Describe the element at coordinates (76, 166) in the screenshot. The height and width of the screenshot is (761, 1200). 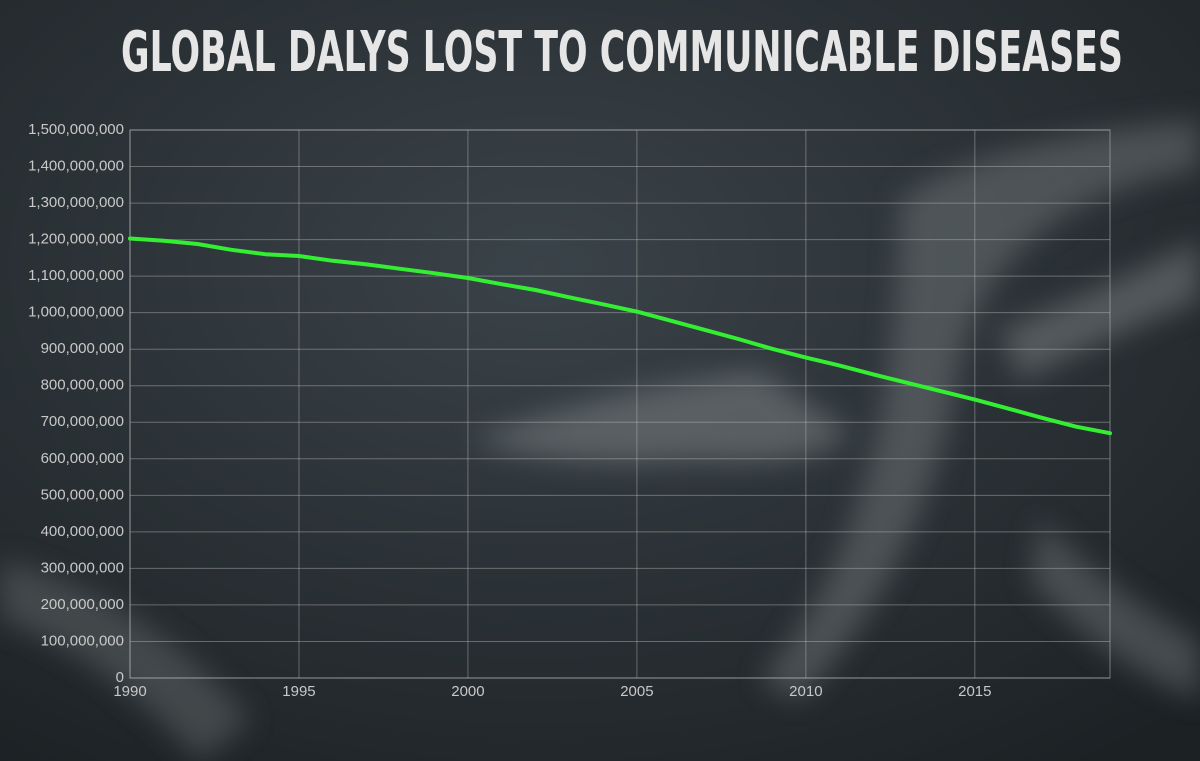
I see `y-tick-label: 1,400,000,000` at that location.